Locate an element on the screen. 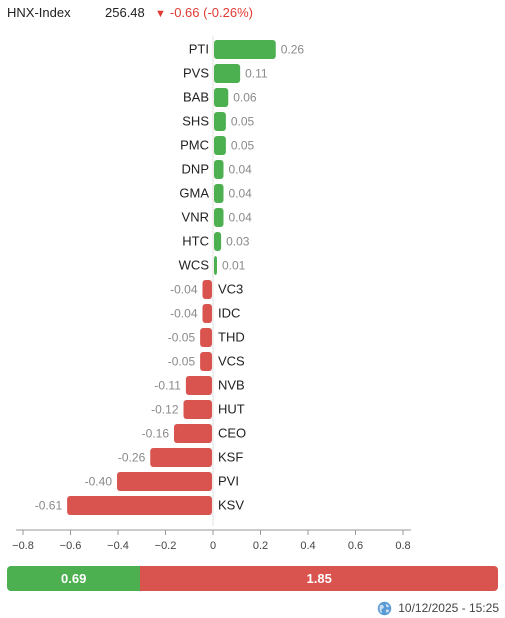 This screenshot has width=505, height=618. bar-gma is located at coordinates (219, 193).